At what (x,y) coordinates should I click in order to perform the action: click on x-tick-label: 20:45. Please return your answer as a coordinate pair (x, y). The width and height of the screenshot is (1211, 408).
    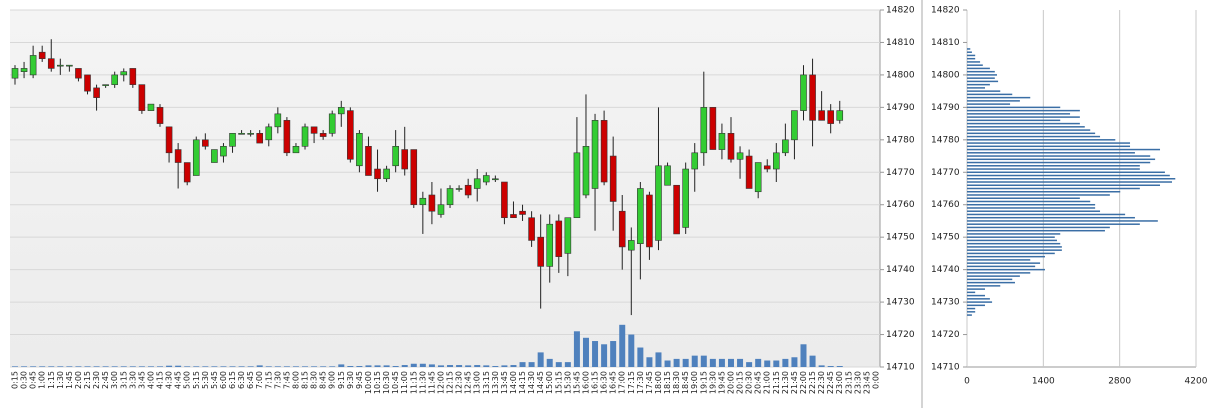
    Looking at the image, I should click on (758, 382).